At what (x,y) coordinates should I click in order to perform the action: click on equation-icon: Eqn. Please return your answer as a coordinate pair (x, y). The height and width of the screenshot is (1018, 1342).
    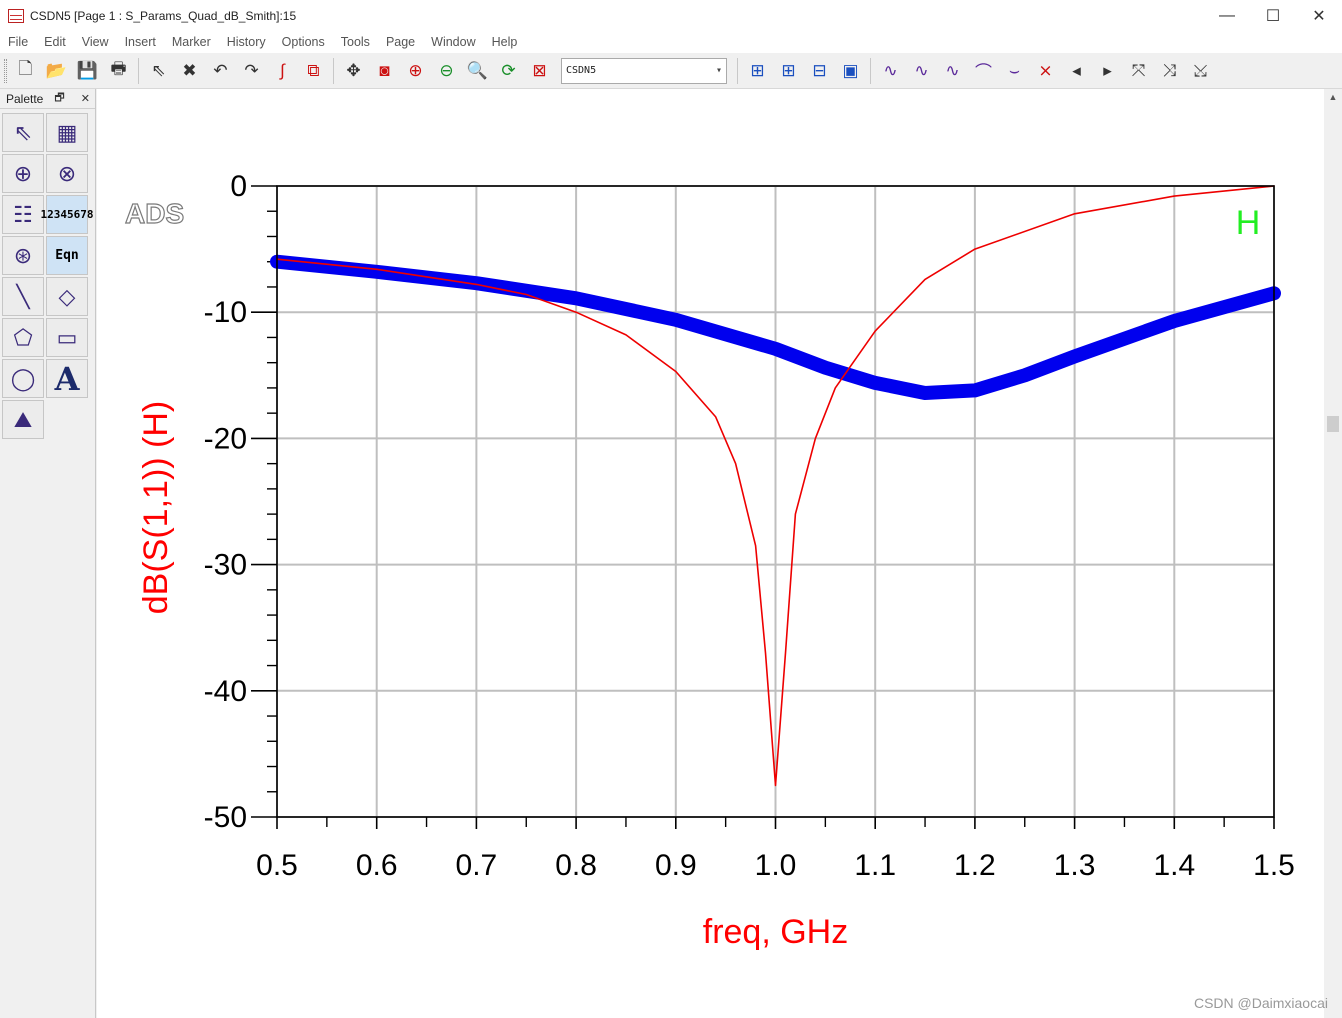
    Looking at the image, I should click on (67, 255).